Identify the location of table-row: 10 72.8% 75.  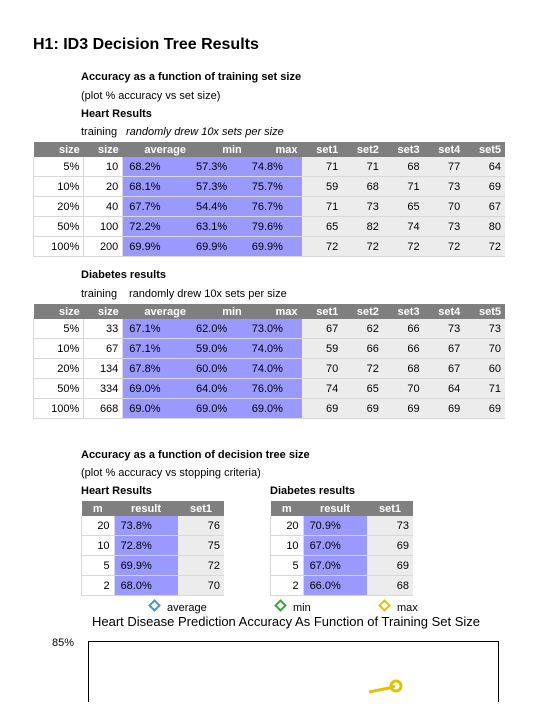
(152, 545).